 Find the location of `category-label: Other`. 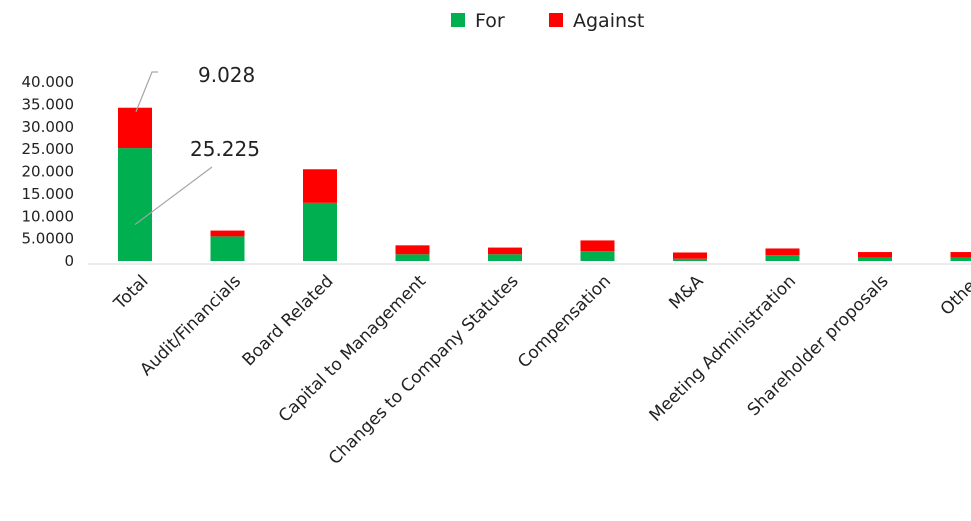

category-label: Other is located at coordinates (954, 295).